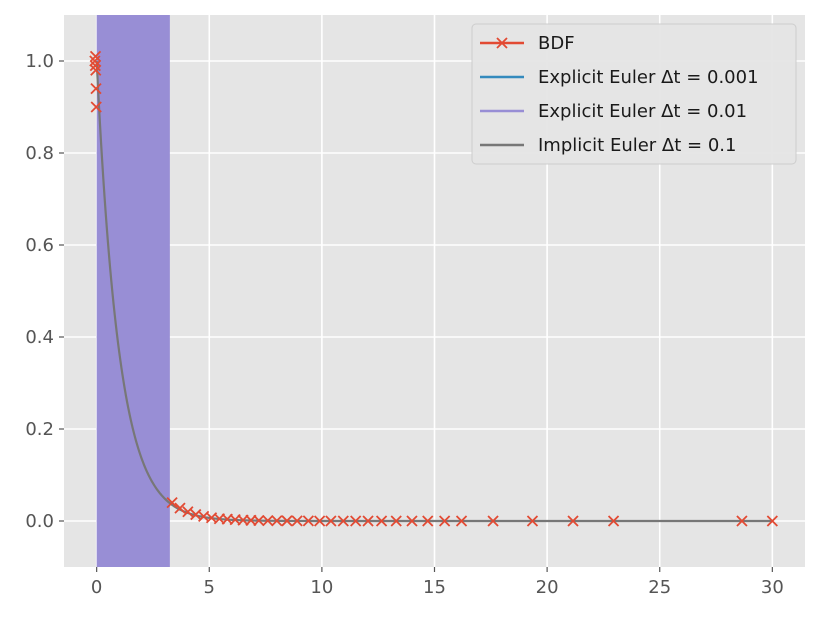 This screenshot has height=618, width=821. I want to click on y-tick-label: 0.0, so click(39, 521).